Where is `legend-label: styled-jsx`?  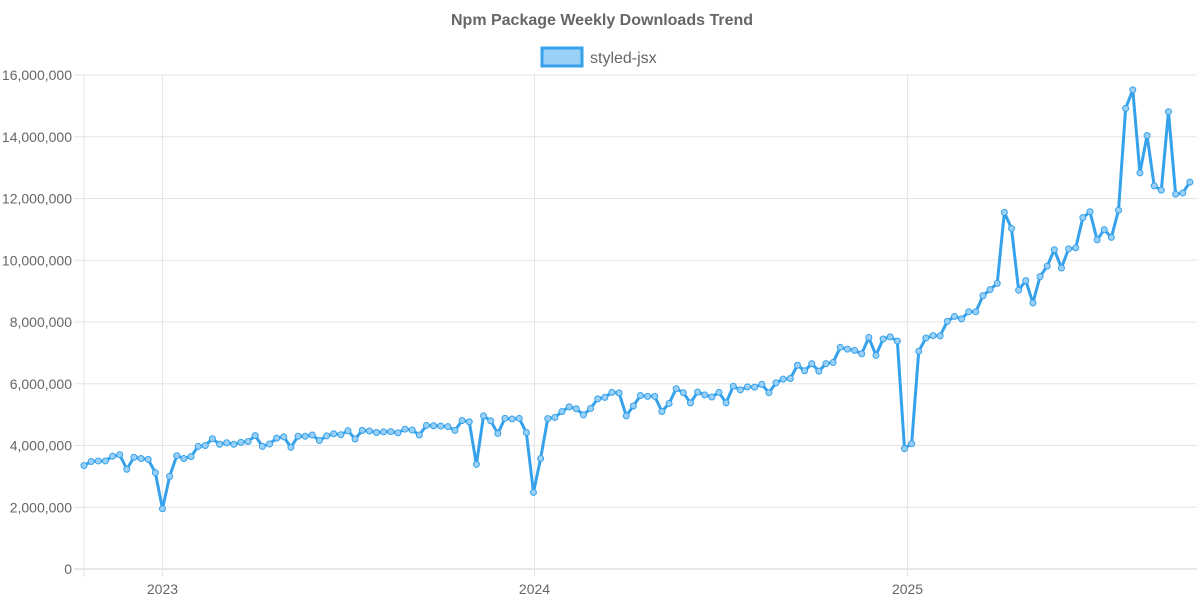
legend-label: styled-jsx is located at coordinates (623, 58).